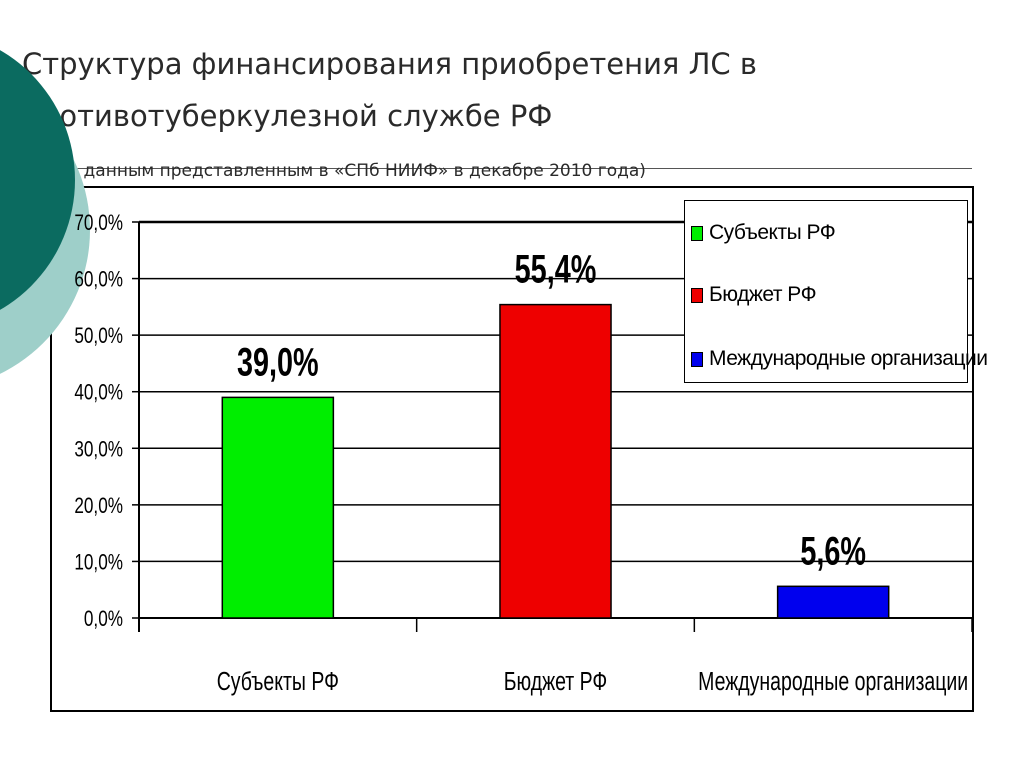 This screenshot has height=768, width=1024. What do you see at coordinates (763, 294) in the screenshot?
I see `legend-label-budget: Бюджет РФ` at bounding box center [763, 294].